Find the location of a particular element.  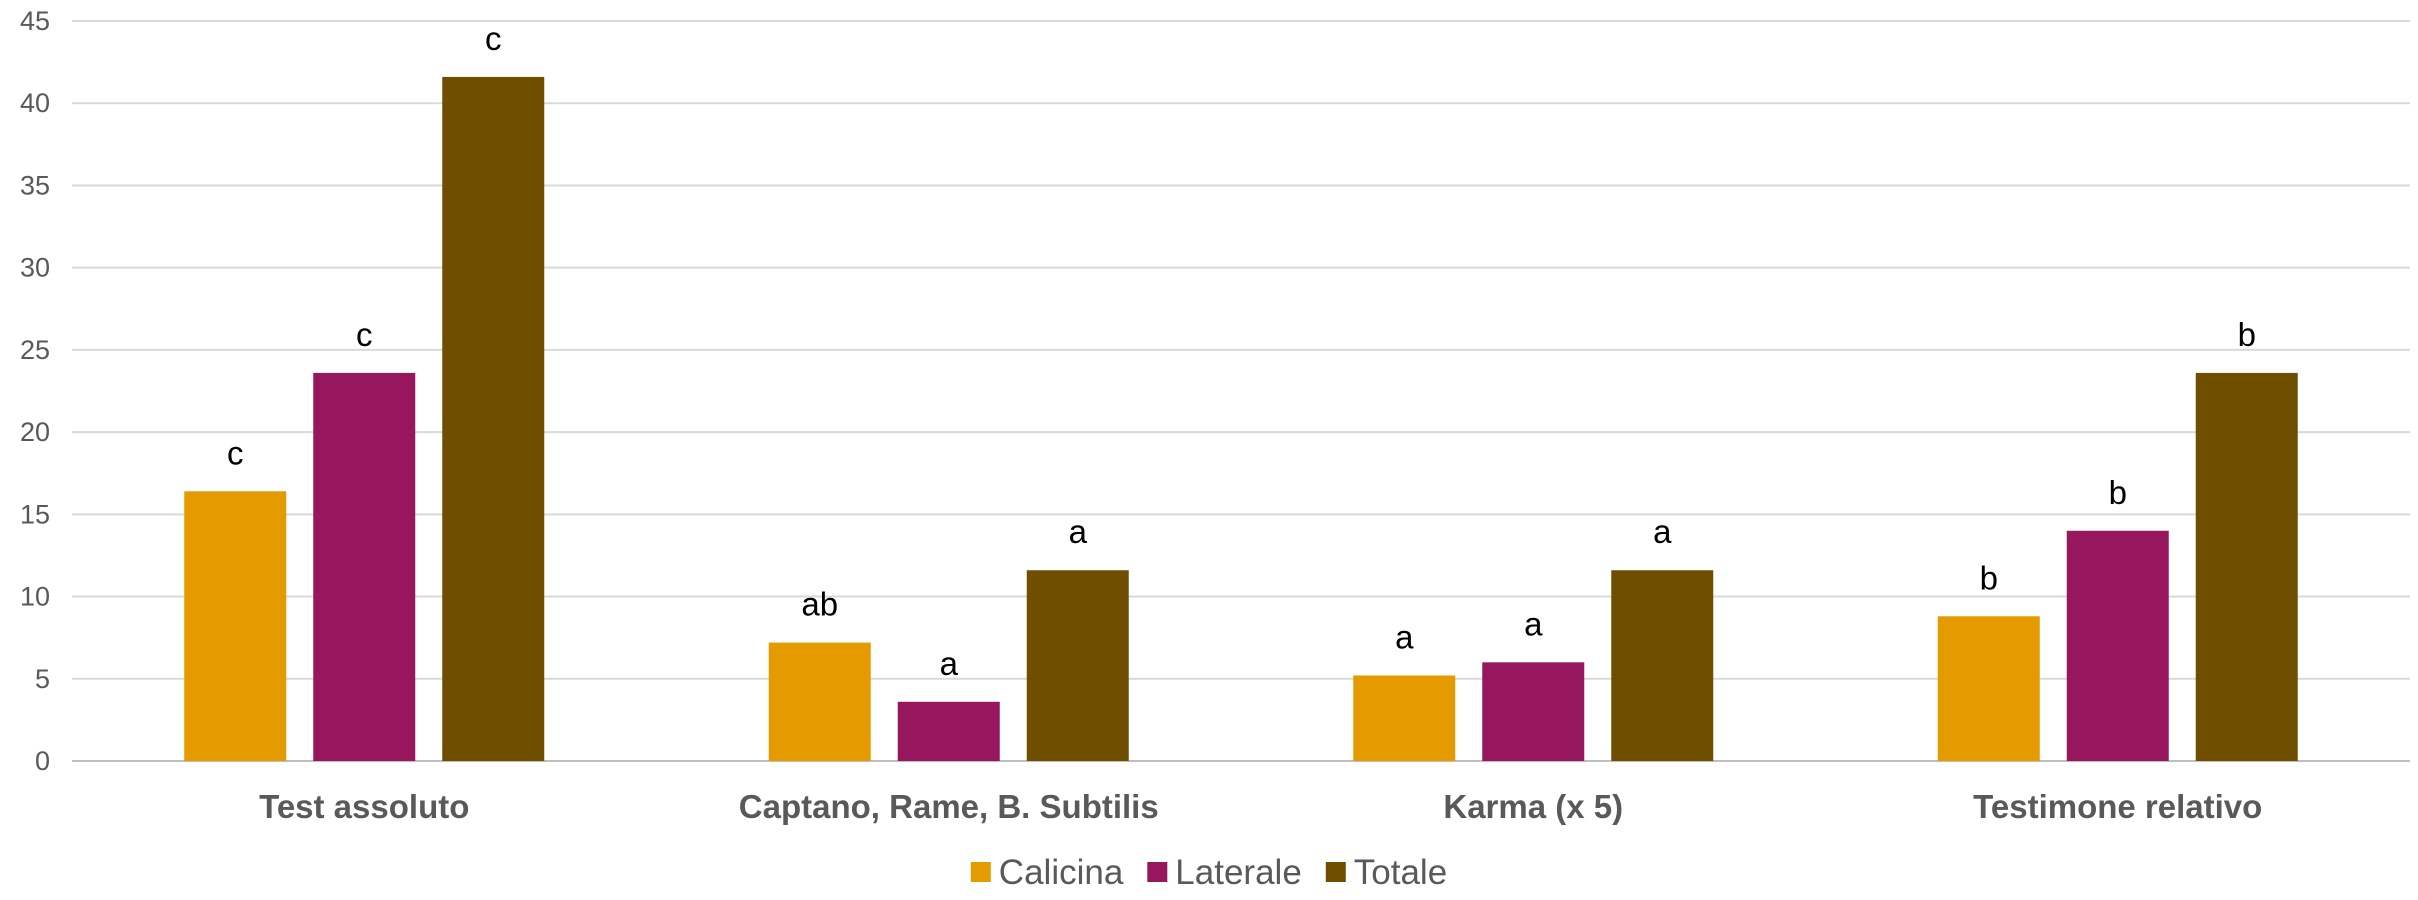

y-tick-label: 25 is located at coordinates (35, 350).